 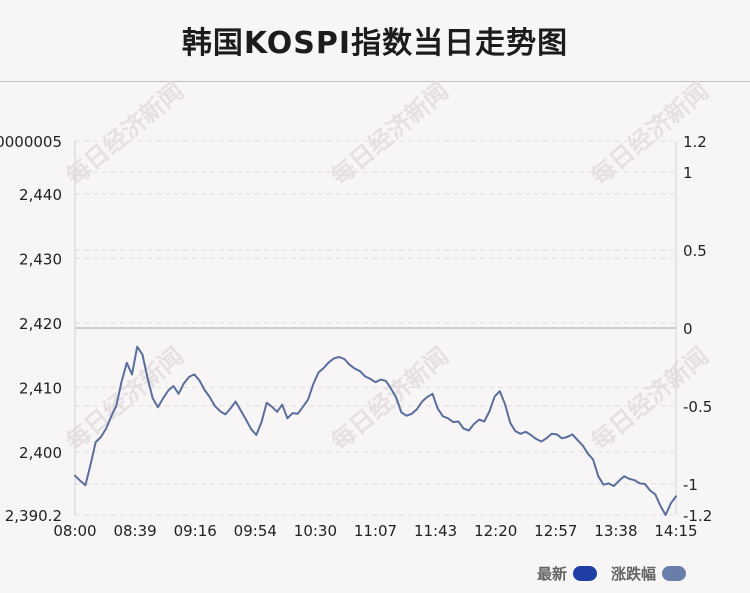 What do you see at coordinates (555, 531) in the screenshot?
I see `x-tick-8: 12:57` at bounding box center [555, 531].